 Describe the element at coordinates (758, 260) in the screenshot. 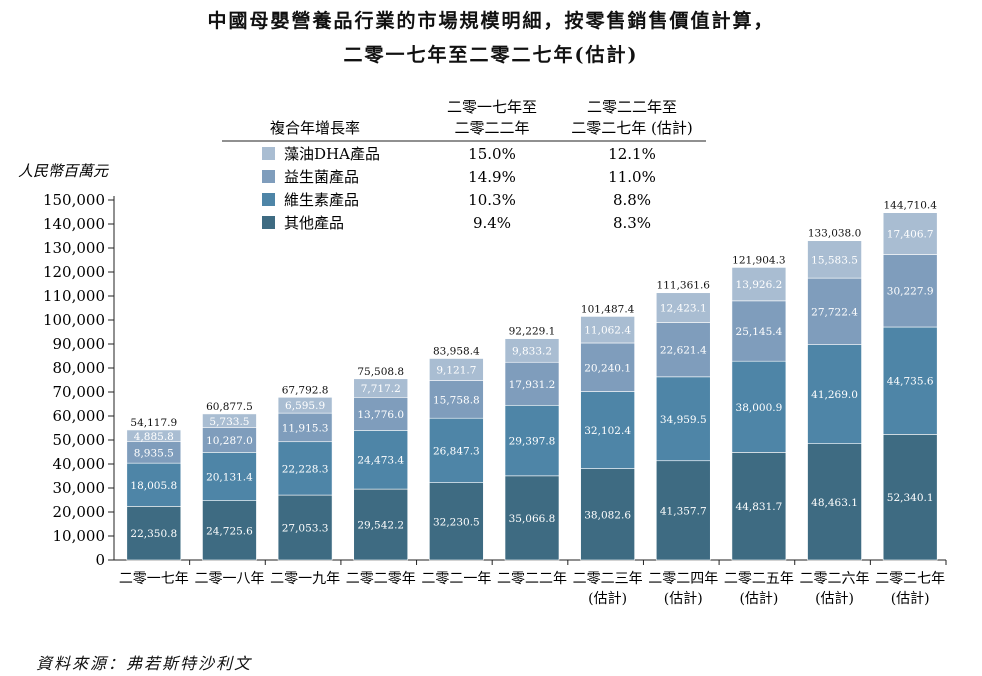

I see `bar-total-label: 121,904.3` at that location.